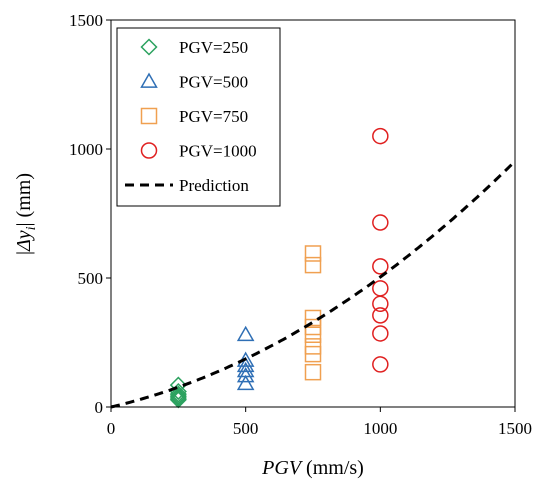 The height and width of the screenshot is (491, 550). I want to click on y-tick-label: 1000, so click(86, 149).